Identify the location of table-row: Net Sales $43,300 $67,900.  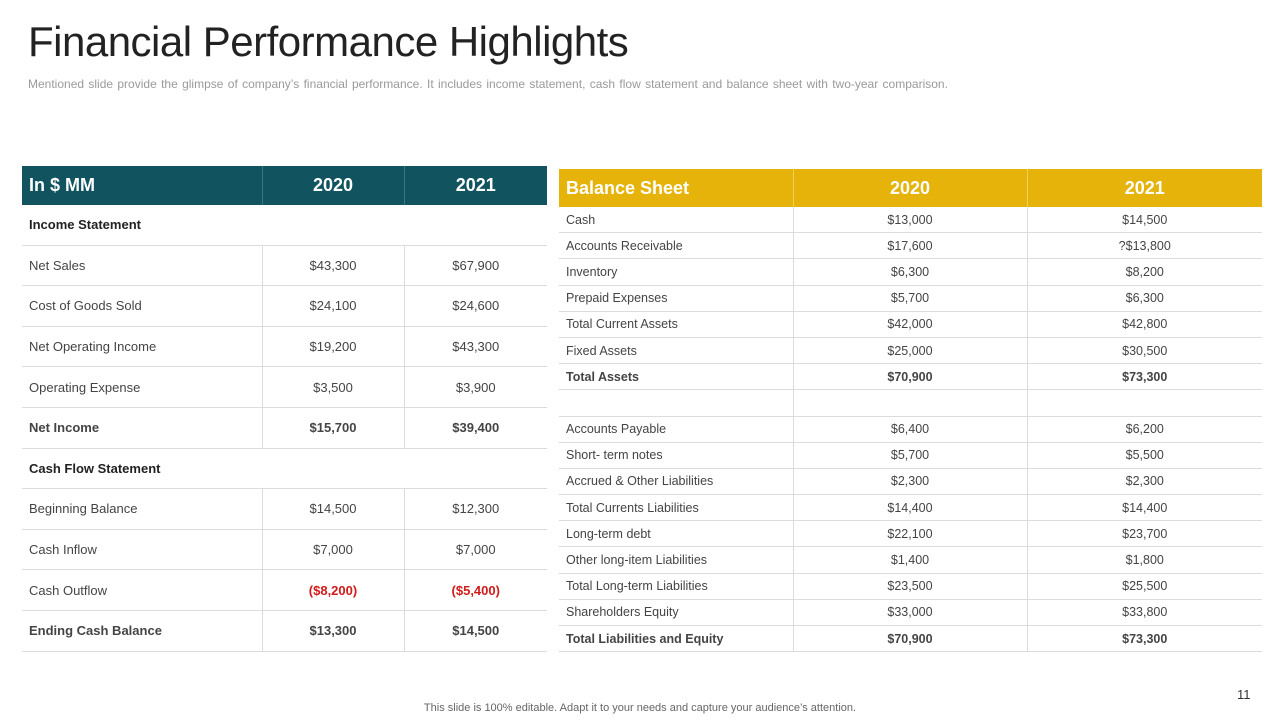
(284, 266).